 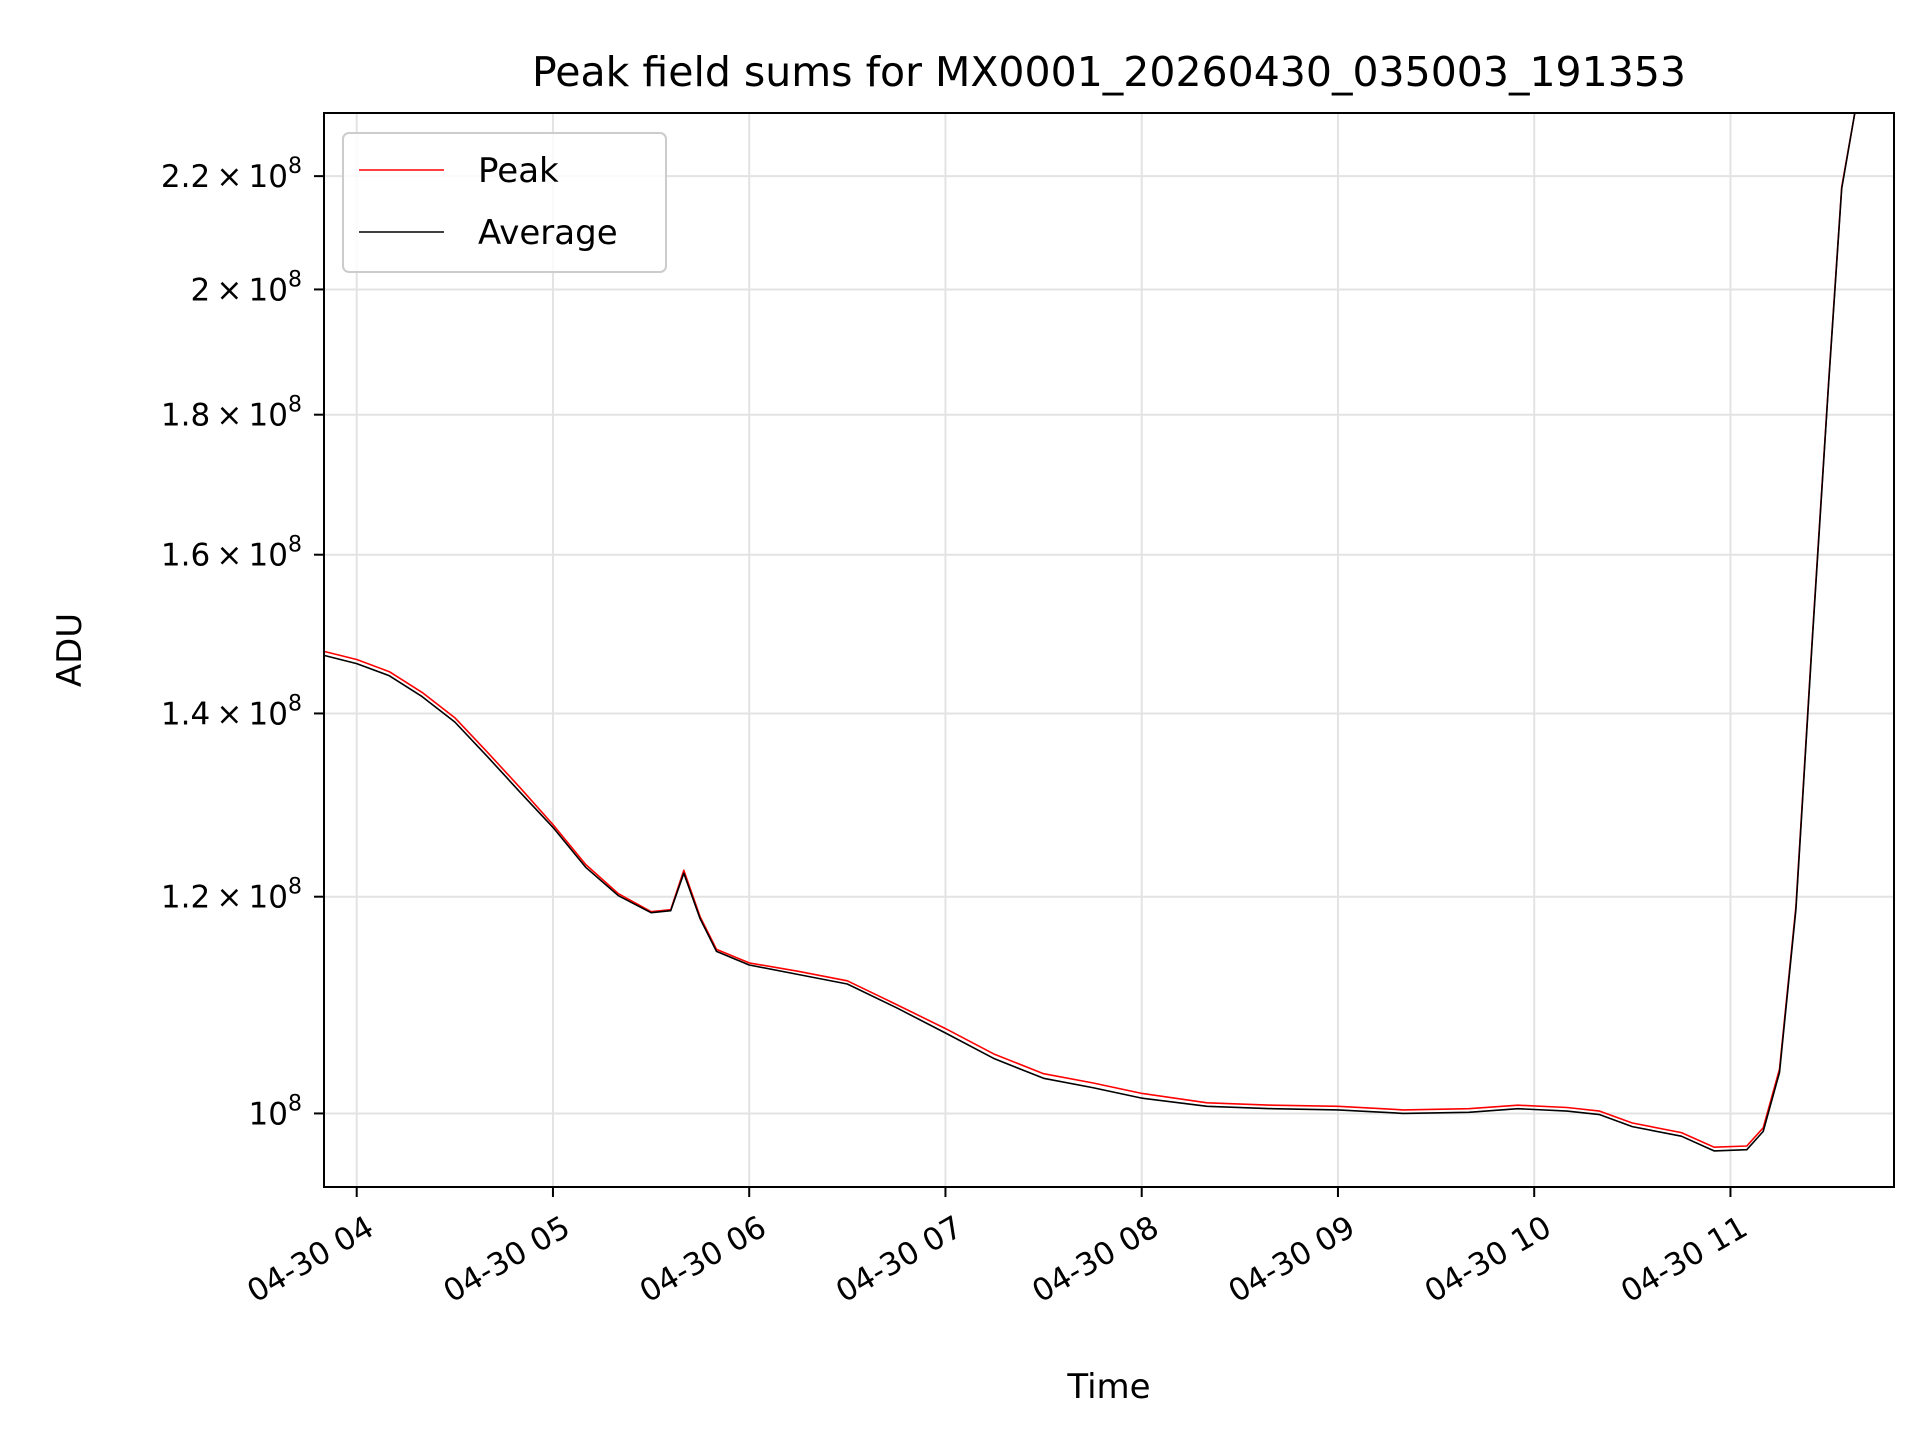 I want to click on y-tick-label: 2 × 108, so click(x=246, y=287).